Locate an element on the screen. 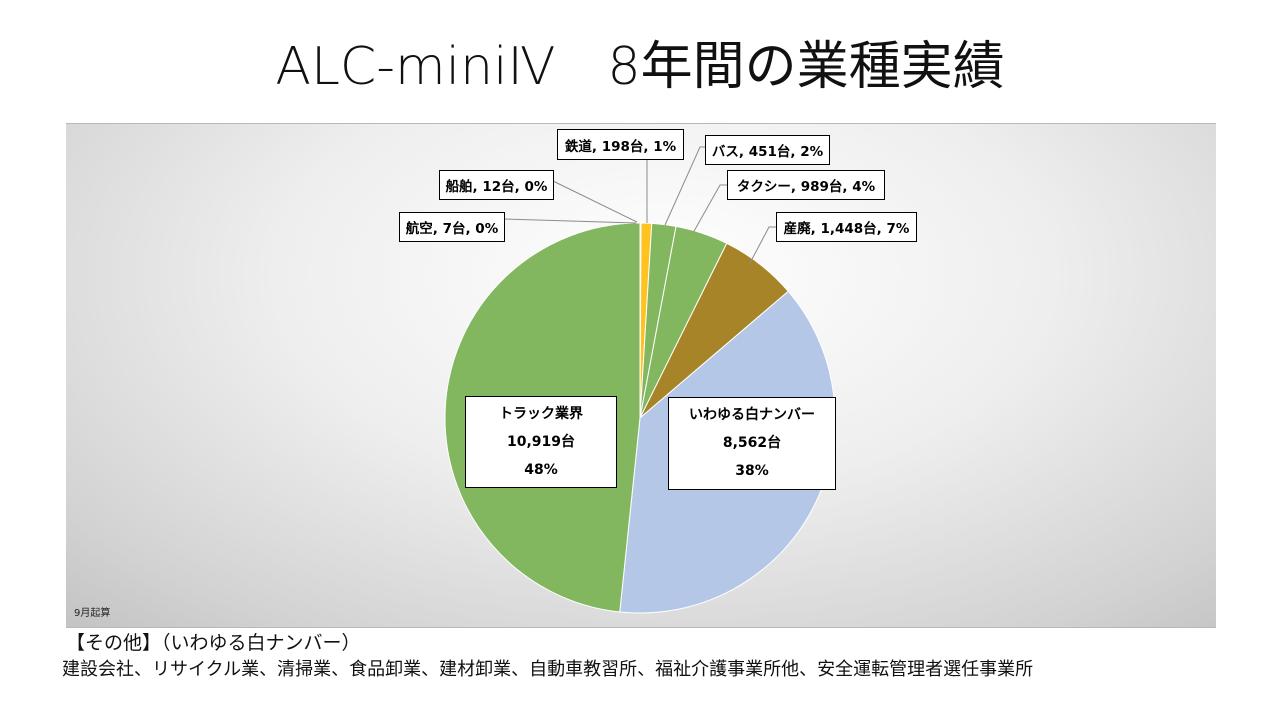 The width and height of the screenshot is (1280, 720). data-label-white-number: いわゆる白ナンバー 8,562台 38% is located at coordinates (752, 443).